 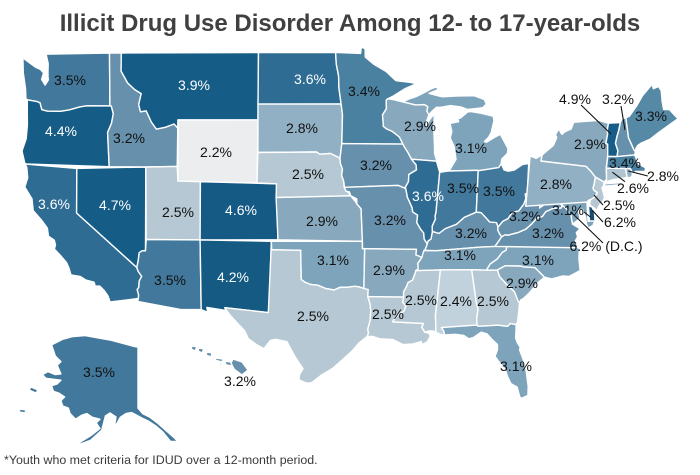 What do you see at coordinates (61, 131) in the screenshot?
I see `svg-text: 4.4%` at bounding box center [61, 131].